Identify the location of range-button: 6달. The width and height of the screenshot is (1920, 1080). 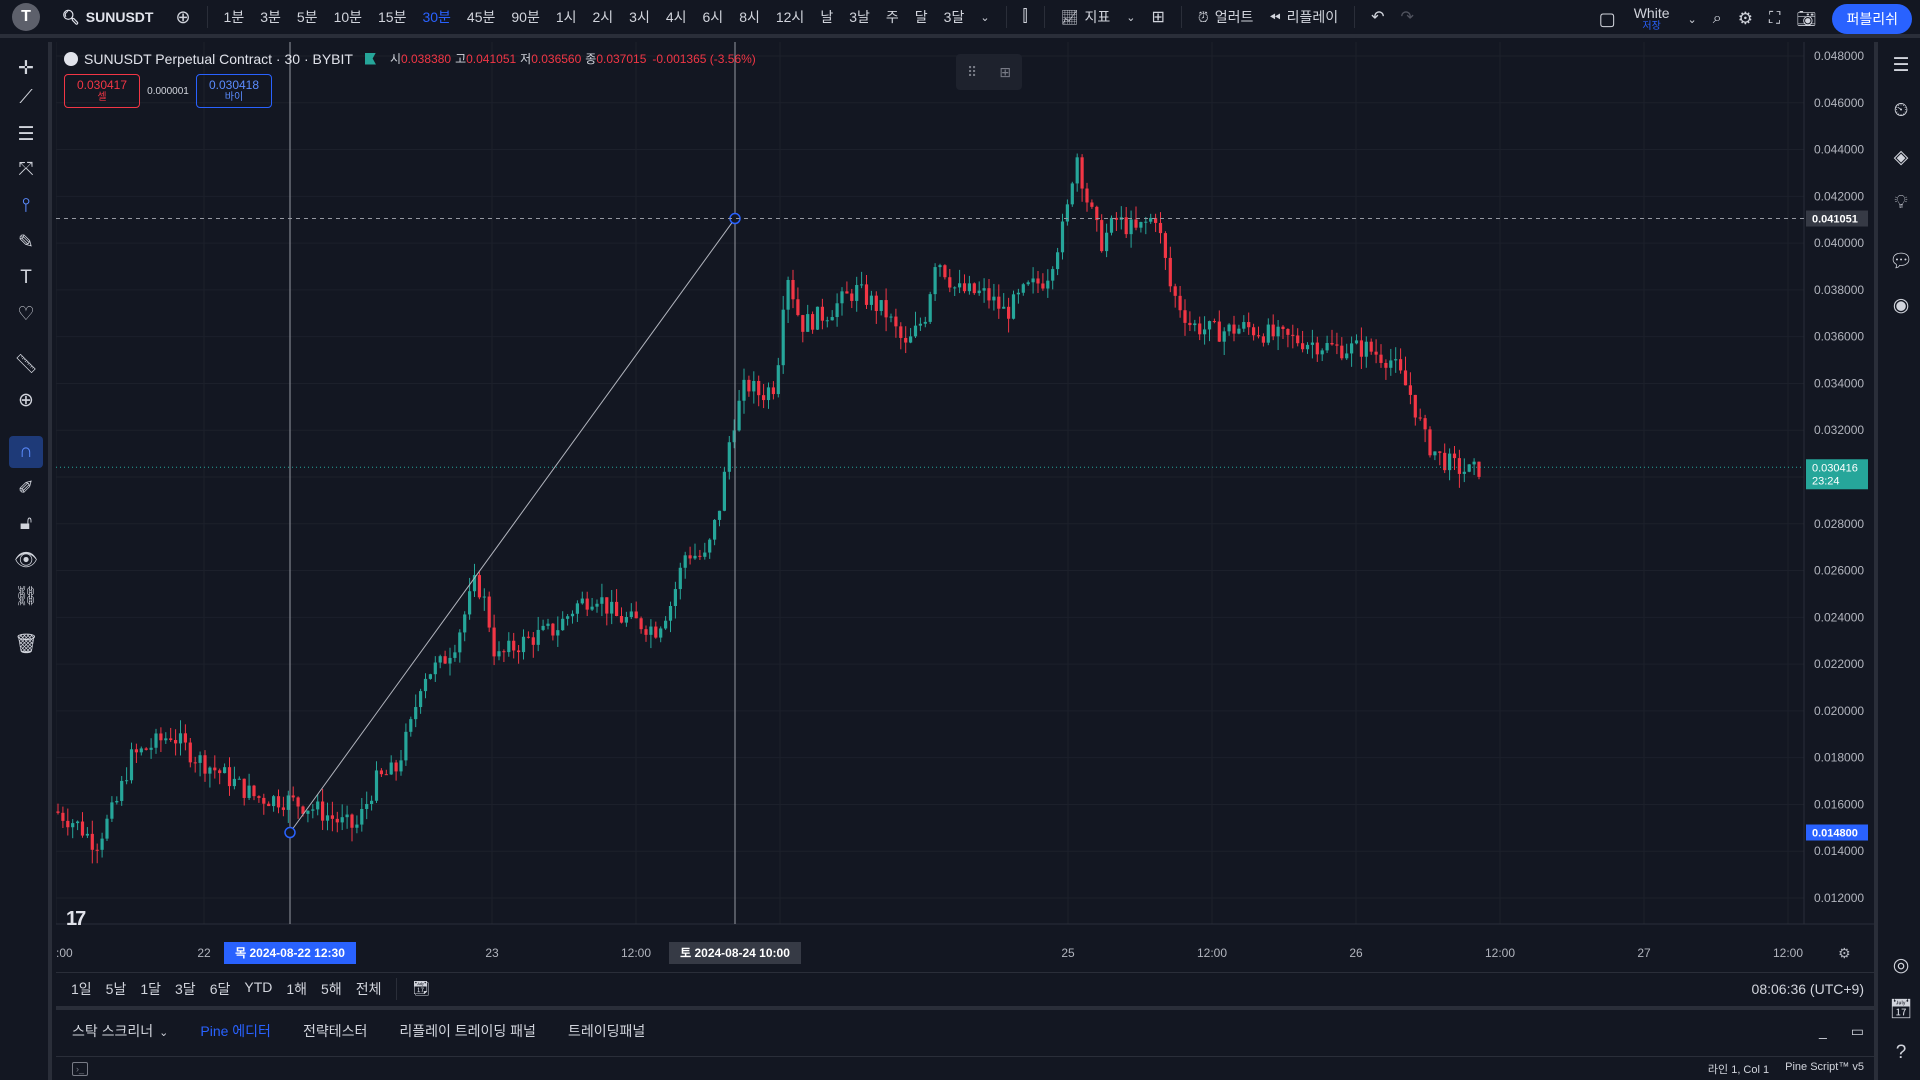
(220, 988).